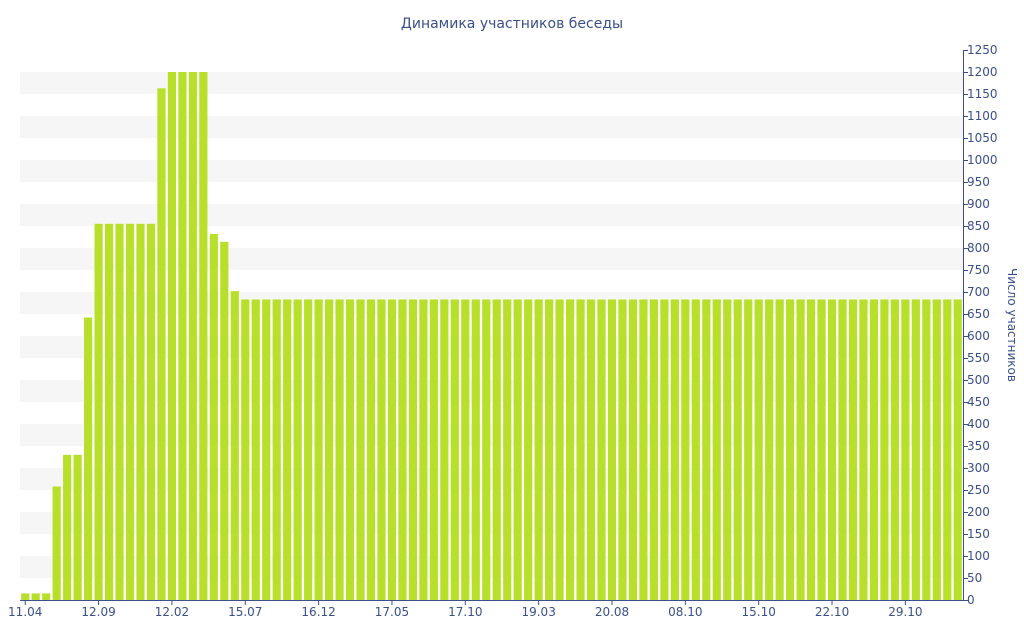  Describe the element at coordinates (978, 380) in the screenshot. I see `y-tick-label: 500` at that location.